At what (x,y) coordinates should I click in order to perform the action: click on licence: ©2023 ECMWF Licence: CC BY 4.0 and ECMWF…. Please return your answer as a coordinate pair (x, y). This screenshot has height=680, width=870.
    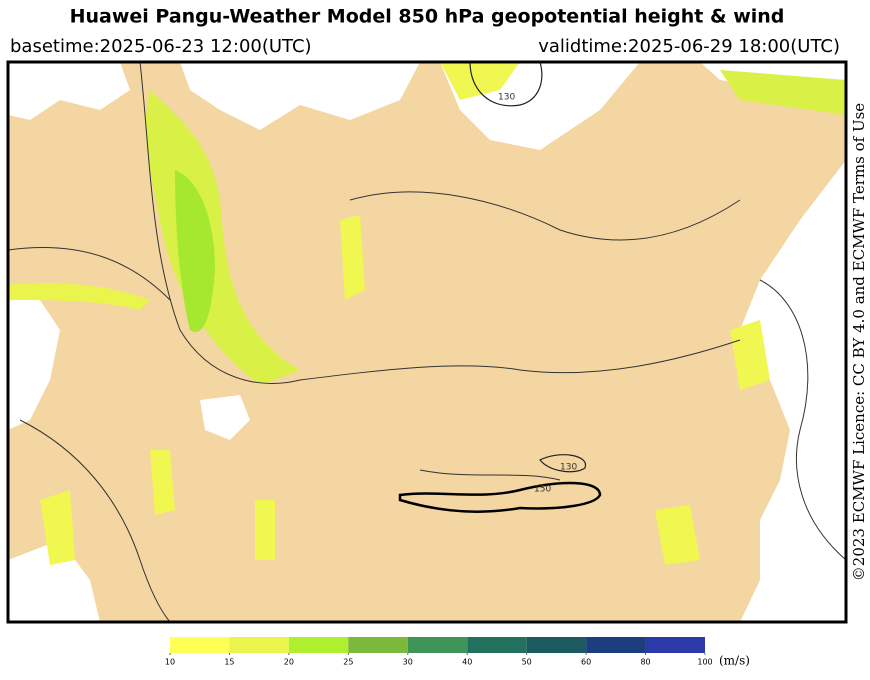
    Looking at the image, I should click on (859, 342).